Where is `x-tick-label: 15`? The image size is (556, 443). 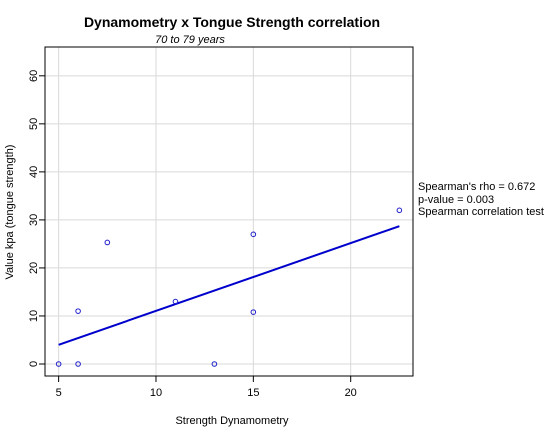
x-tick-label: 15 is located at coordinates (253, 393).